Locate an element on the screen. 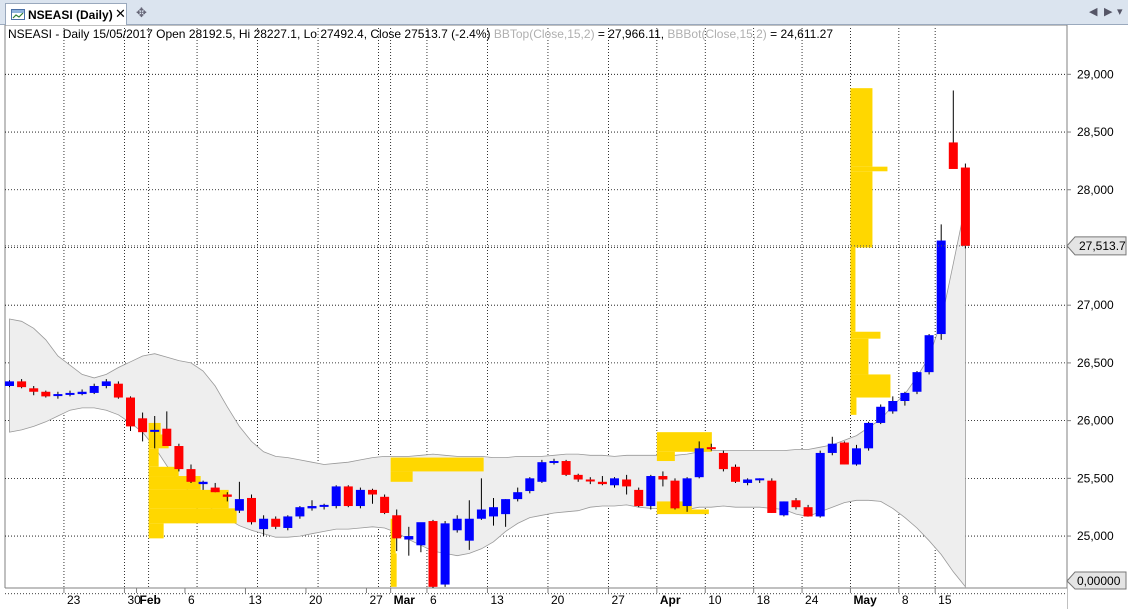  y-tick-label: 25,500 is located at coordinates (1095, 478).